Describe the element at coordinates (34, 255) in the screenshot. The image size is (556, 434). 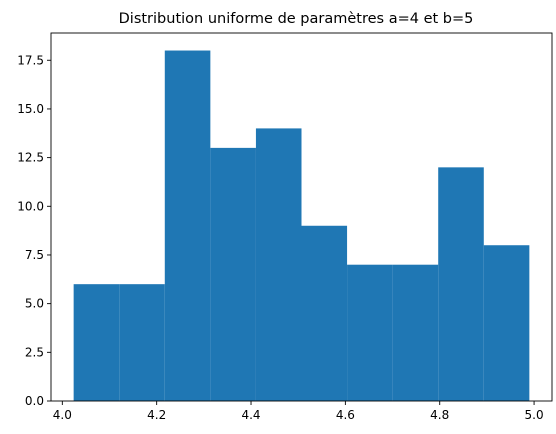
I see `y-tick-label: 7.5` at that location.